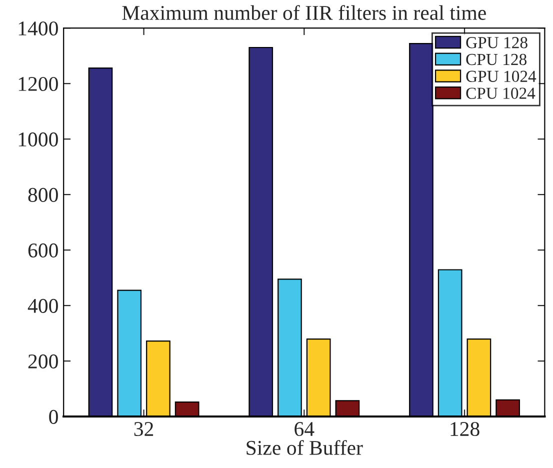 This screenshot has height=468, width=553. I want to click on legend-label: GPU 1024, so click(501, 76).